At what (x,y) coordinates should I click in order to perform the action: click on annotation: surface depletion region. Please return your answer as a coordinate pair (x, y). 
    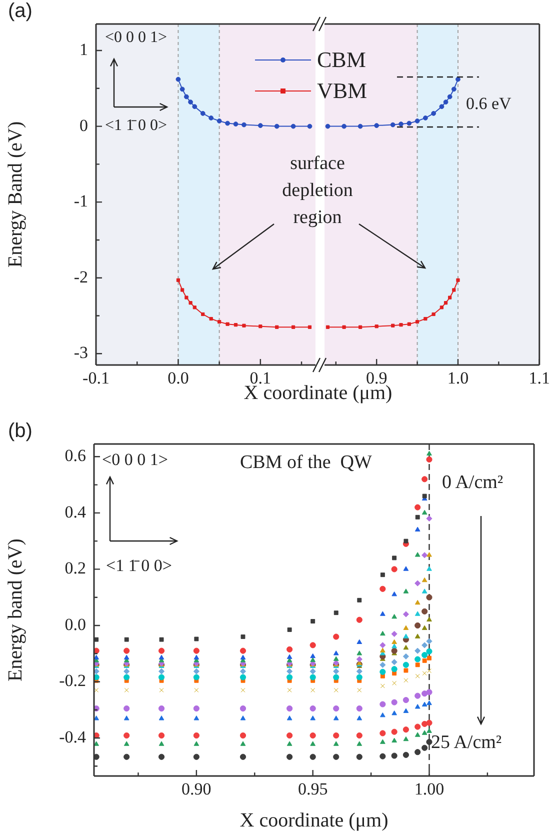
    Looking at the image, I should click on (317, 191).